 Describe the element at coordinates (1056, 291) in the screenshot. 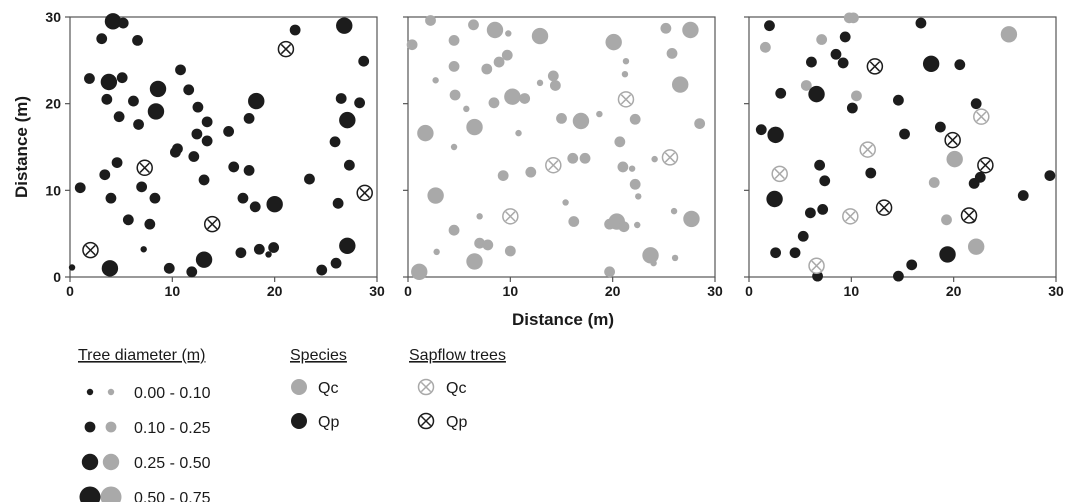

I see `x-tick-label: 30` at that location.